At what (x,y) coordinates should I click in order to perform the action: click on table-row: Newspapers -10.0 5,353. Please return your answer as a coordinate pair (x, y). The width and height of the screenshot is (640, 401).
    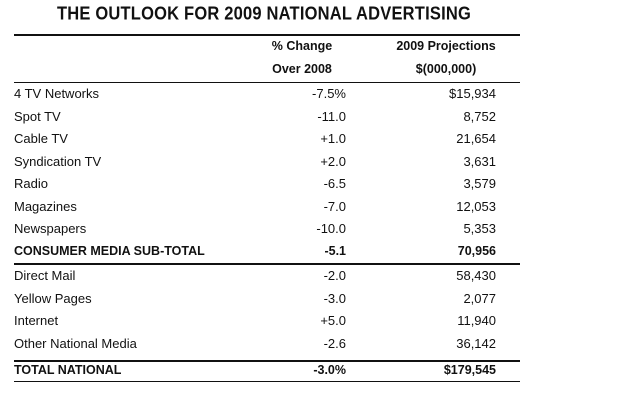
    Looking at the image, I should click on (267, 229).